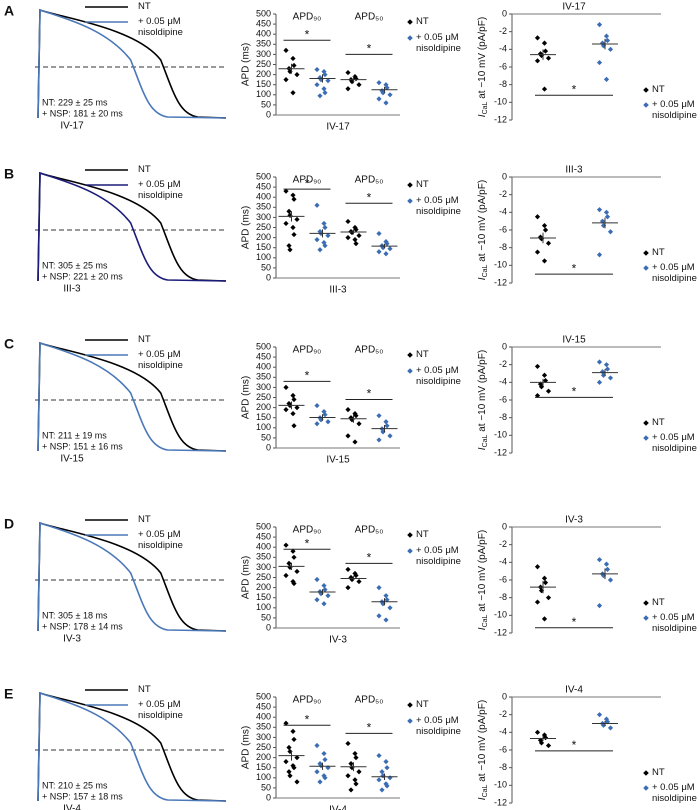 Image resolution: width=700 pixels, height=810 pixels. What do you see at coordinates (263, 227) in the screenshot?
I see `y-tick-label: 250` at bounding box center [263, 227].